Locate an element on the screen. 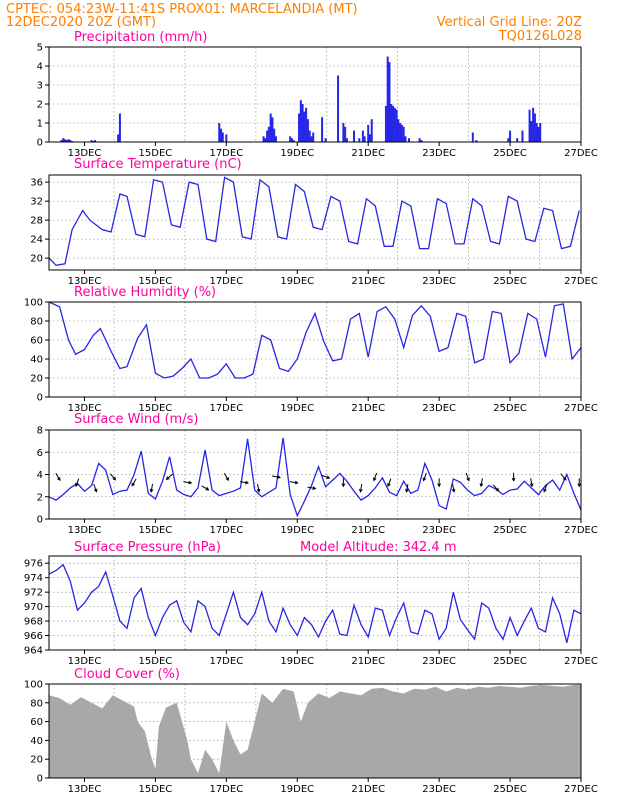 Image resolution: width=618 pixels, height=800 pixels. y-tick-label: 28 is located at coordinates (36, 221).